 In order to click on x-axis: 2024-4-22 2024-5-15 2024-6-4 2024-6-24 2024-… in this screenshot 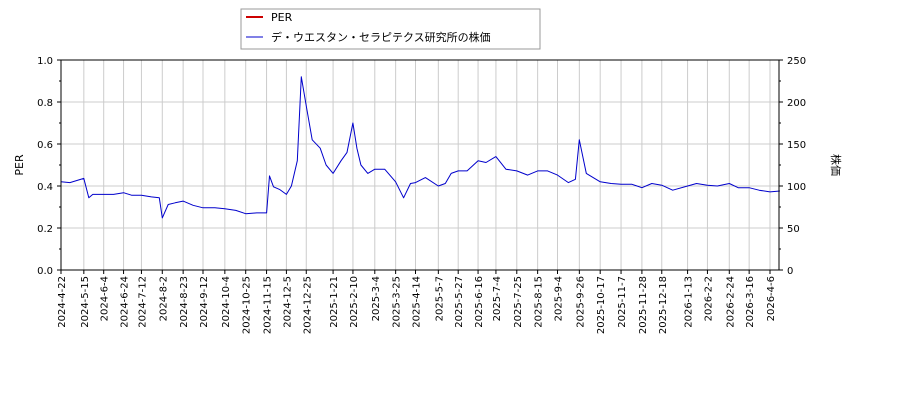, I will do `click(417, 302)`.